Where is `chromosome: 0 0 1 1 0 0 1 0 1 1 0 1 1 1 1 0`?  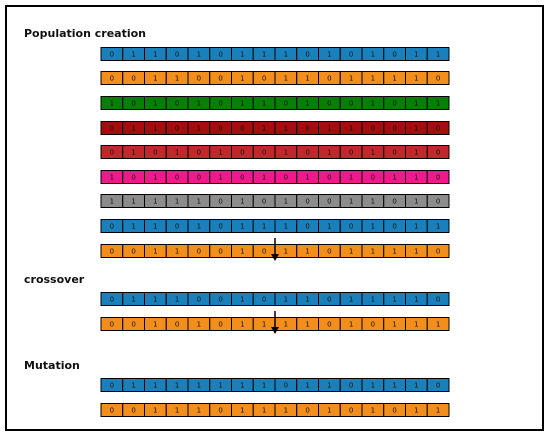 chromosome: 0 0 1 1 0 0 1 0 1 1 0 1 1 1 1 0 is located at coordinates (275, 251).